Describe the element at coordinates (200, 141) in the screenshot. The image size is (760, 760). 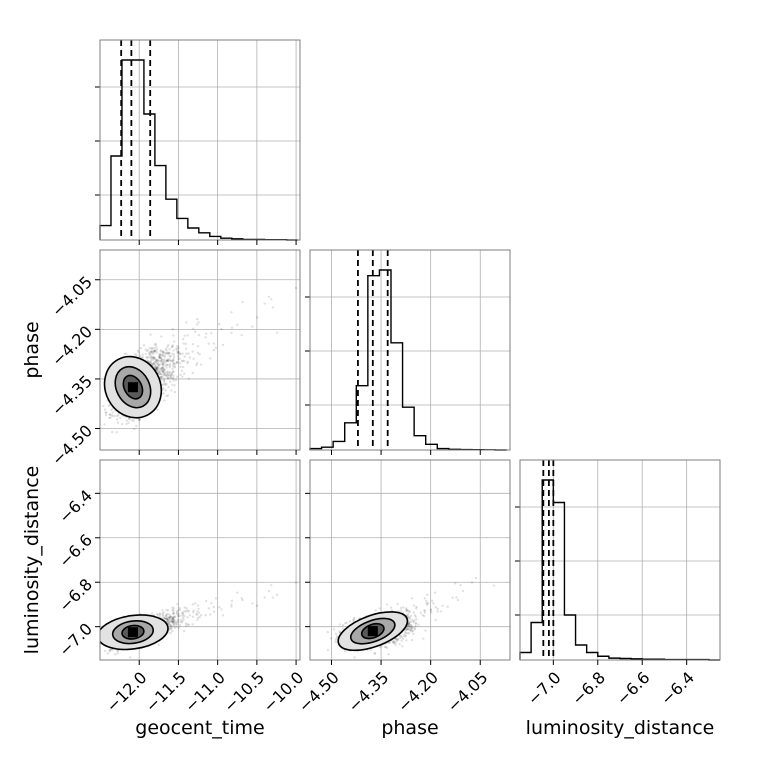
I see `gridlines` at that location.